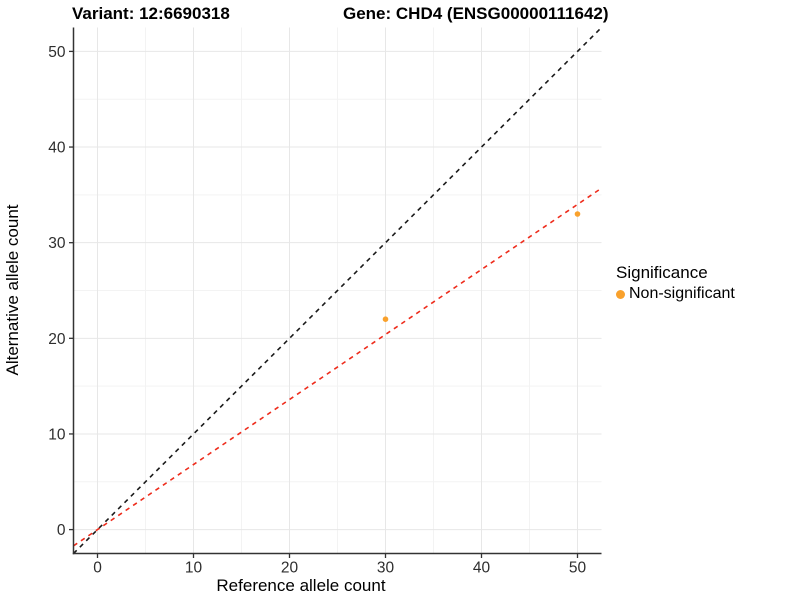  Describe the element at coordinates (386, 568) in the screenshot. I see `x-tick-label: 30` at that location.